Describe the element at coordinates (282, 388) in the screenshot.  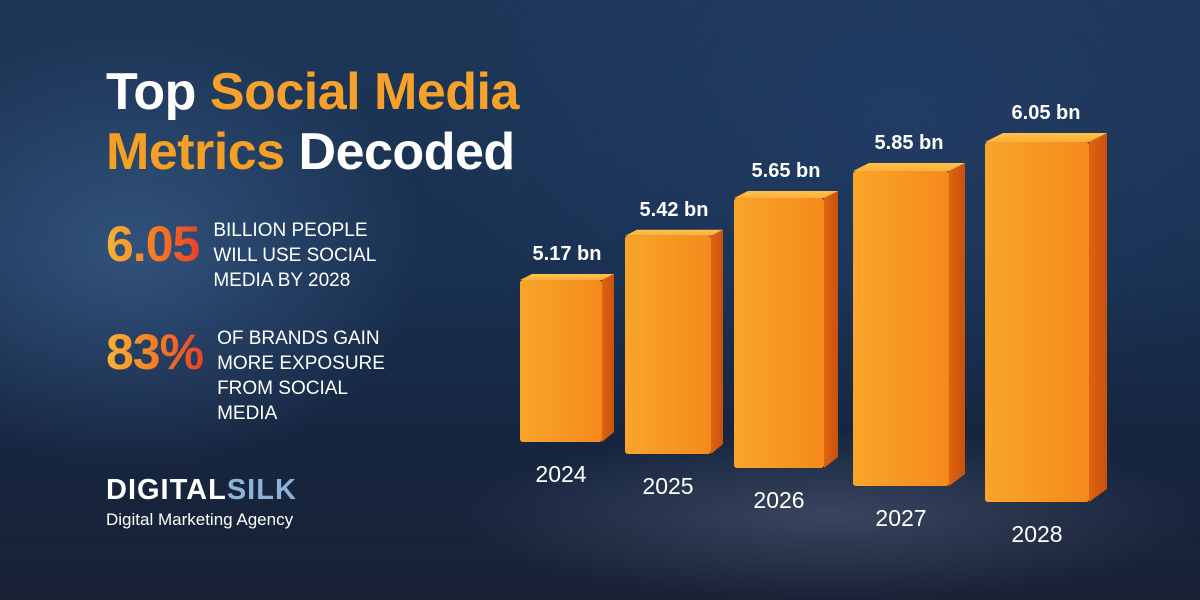
I see `stat-brands-line-3: FROM SOCIAL` at that location.